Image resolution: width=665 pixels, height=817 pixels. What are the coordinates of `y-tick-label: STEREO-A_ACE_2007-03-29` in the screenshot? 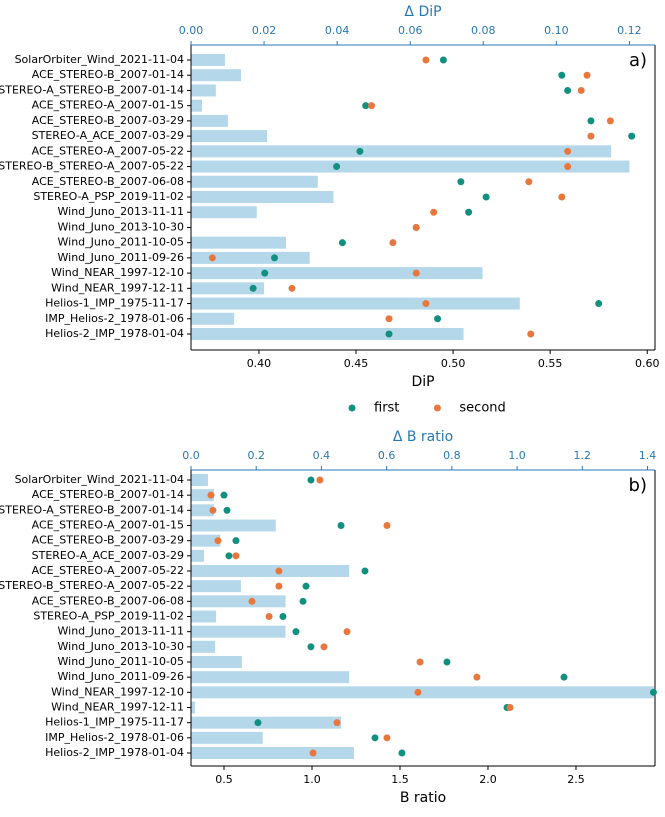 It's located at (108, 135).